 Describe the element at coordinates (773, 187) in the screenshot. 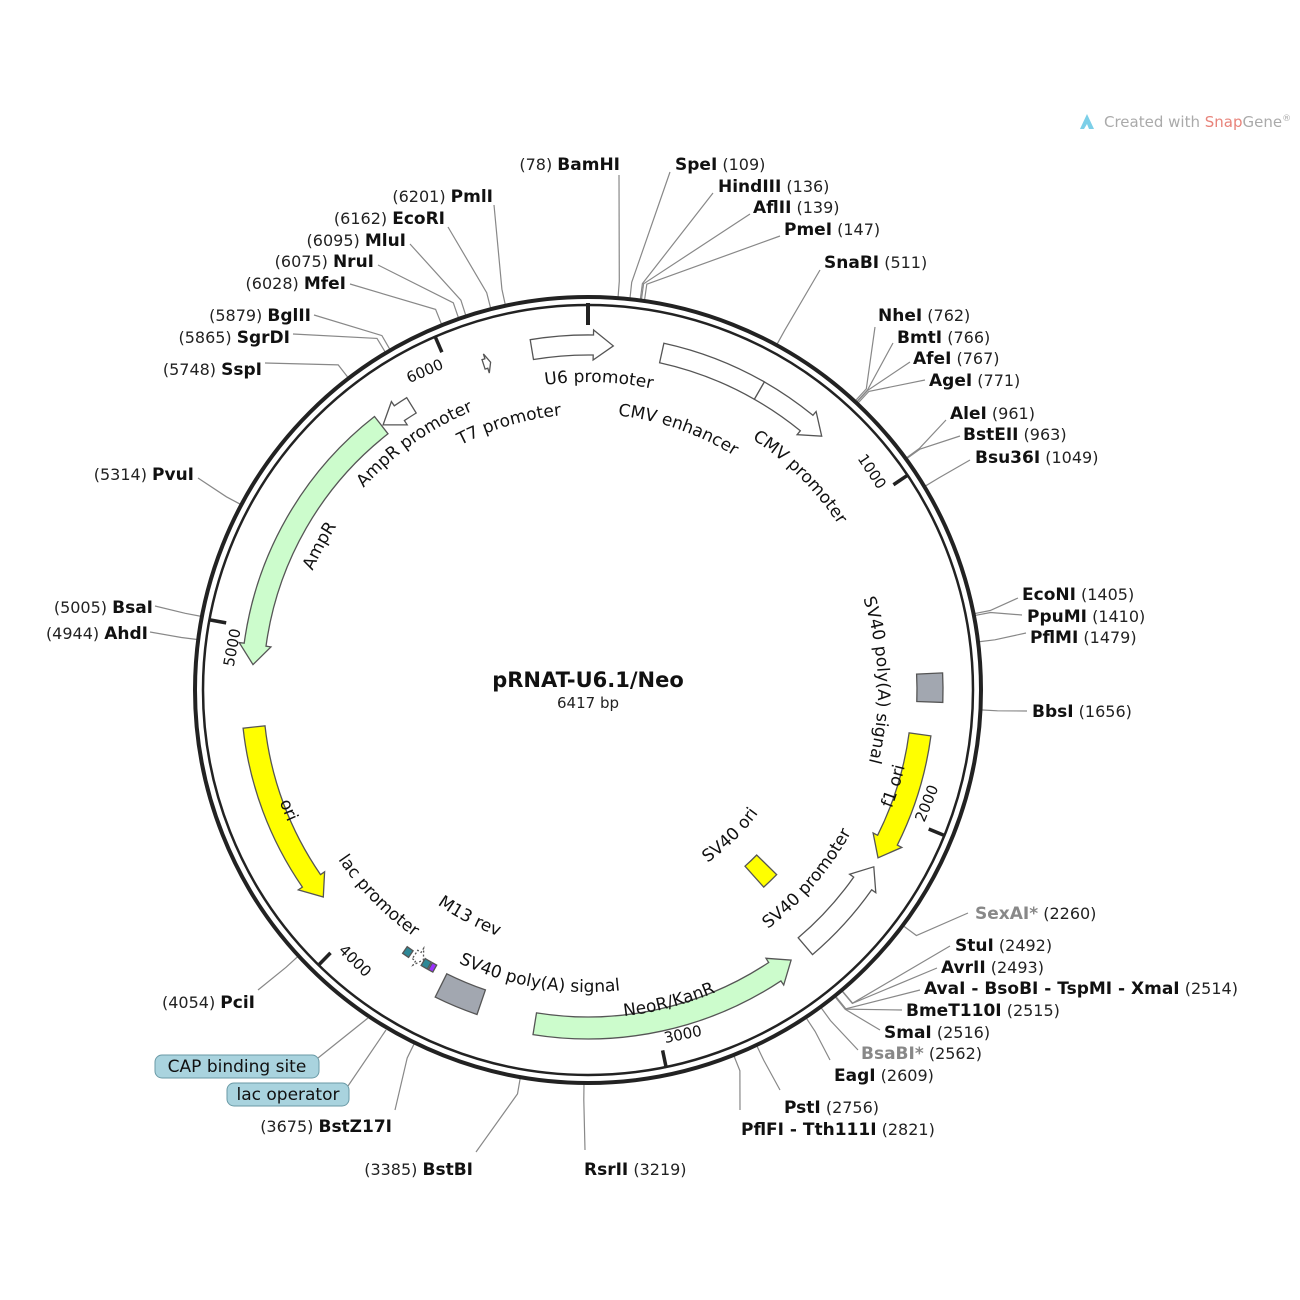

I see `site-hindiii: HindIII (136)` at that location.